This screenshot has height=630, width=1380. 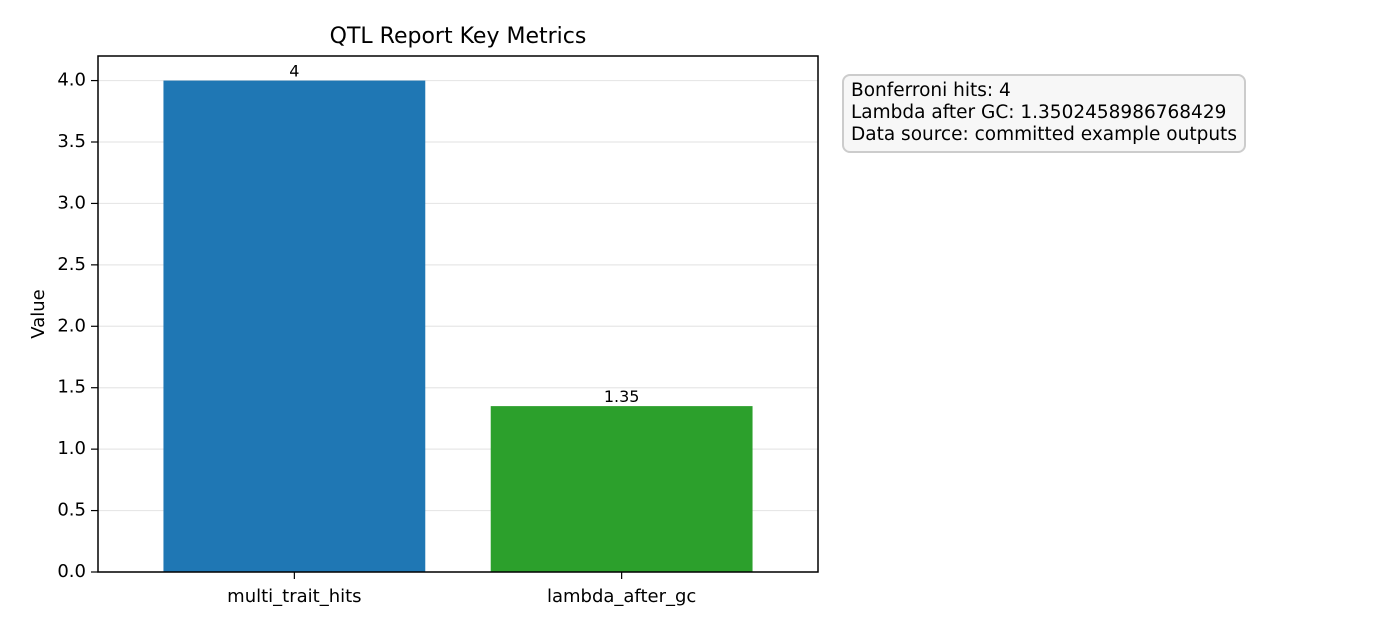 I want to click on y-tick-label: 2.5, so click(x=71, y=264).